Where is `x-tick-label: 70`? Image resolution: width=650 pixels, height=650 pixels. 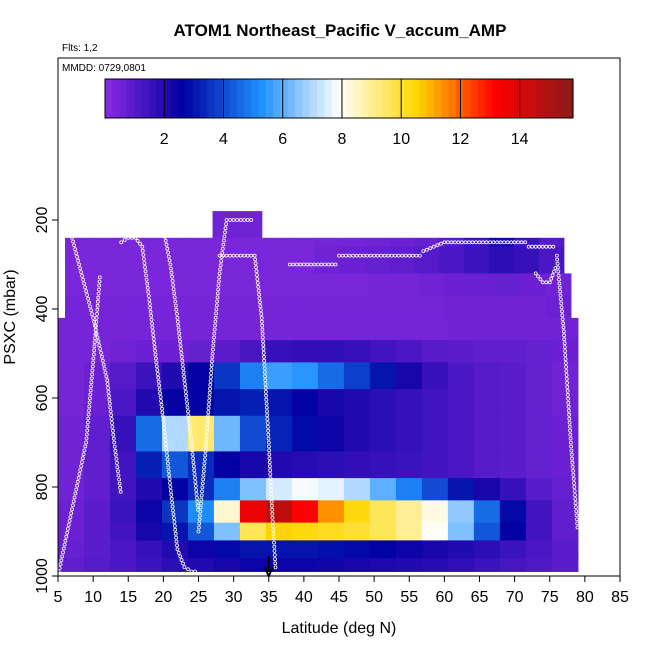
x-tick-label: 70 is located at coordinates (515, 597).